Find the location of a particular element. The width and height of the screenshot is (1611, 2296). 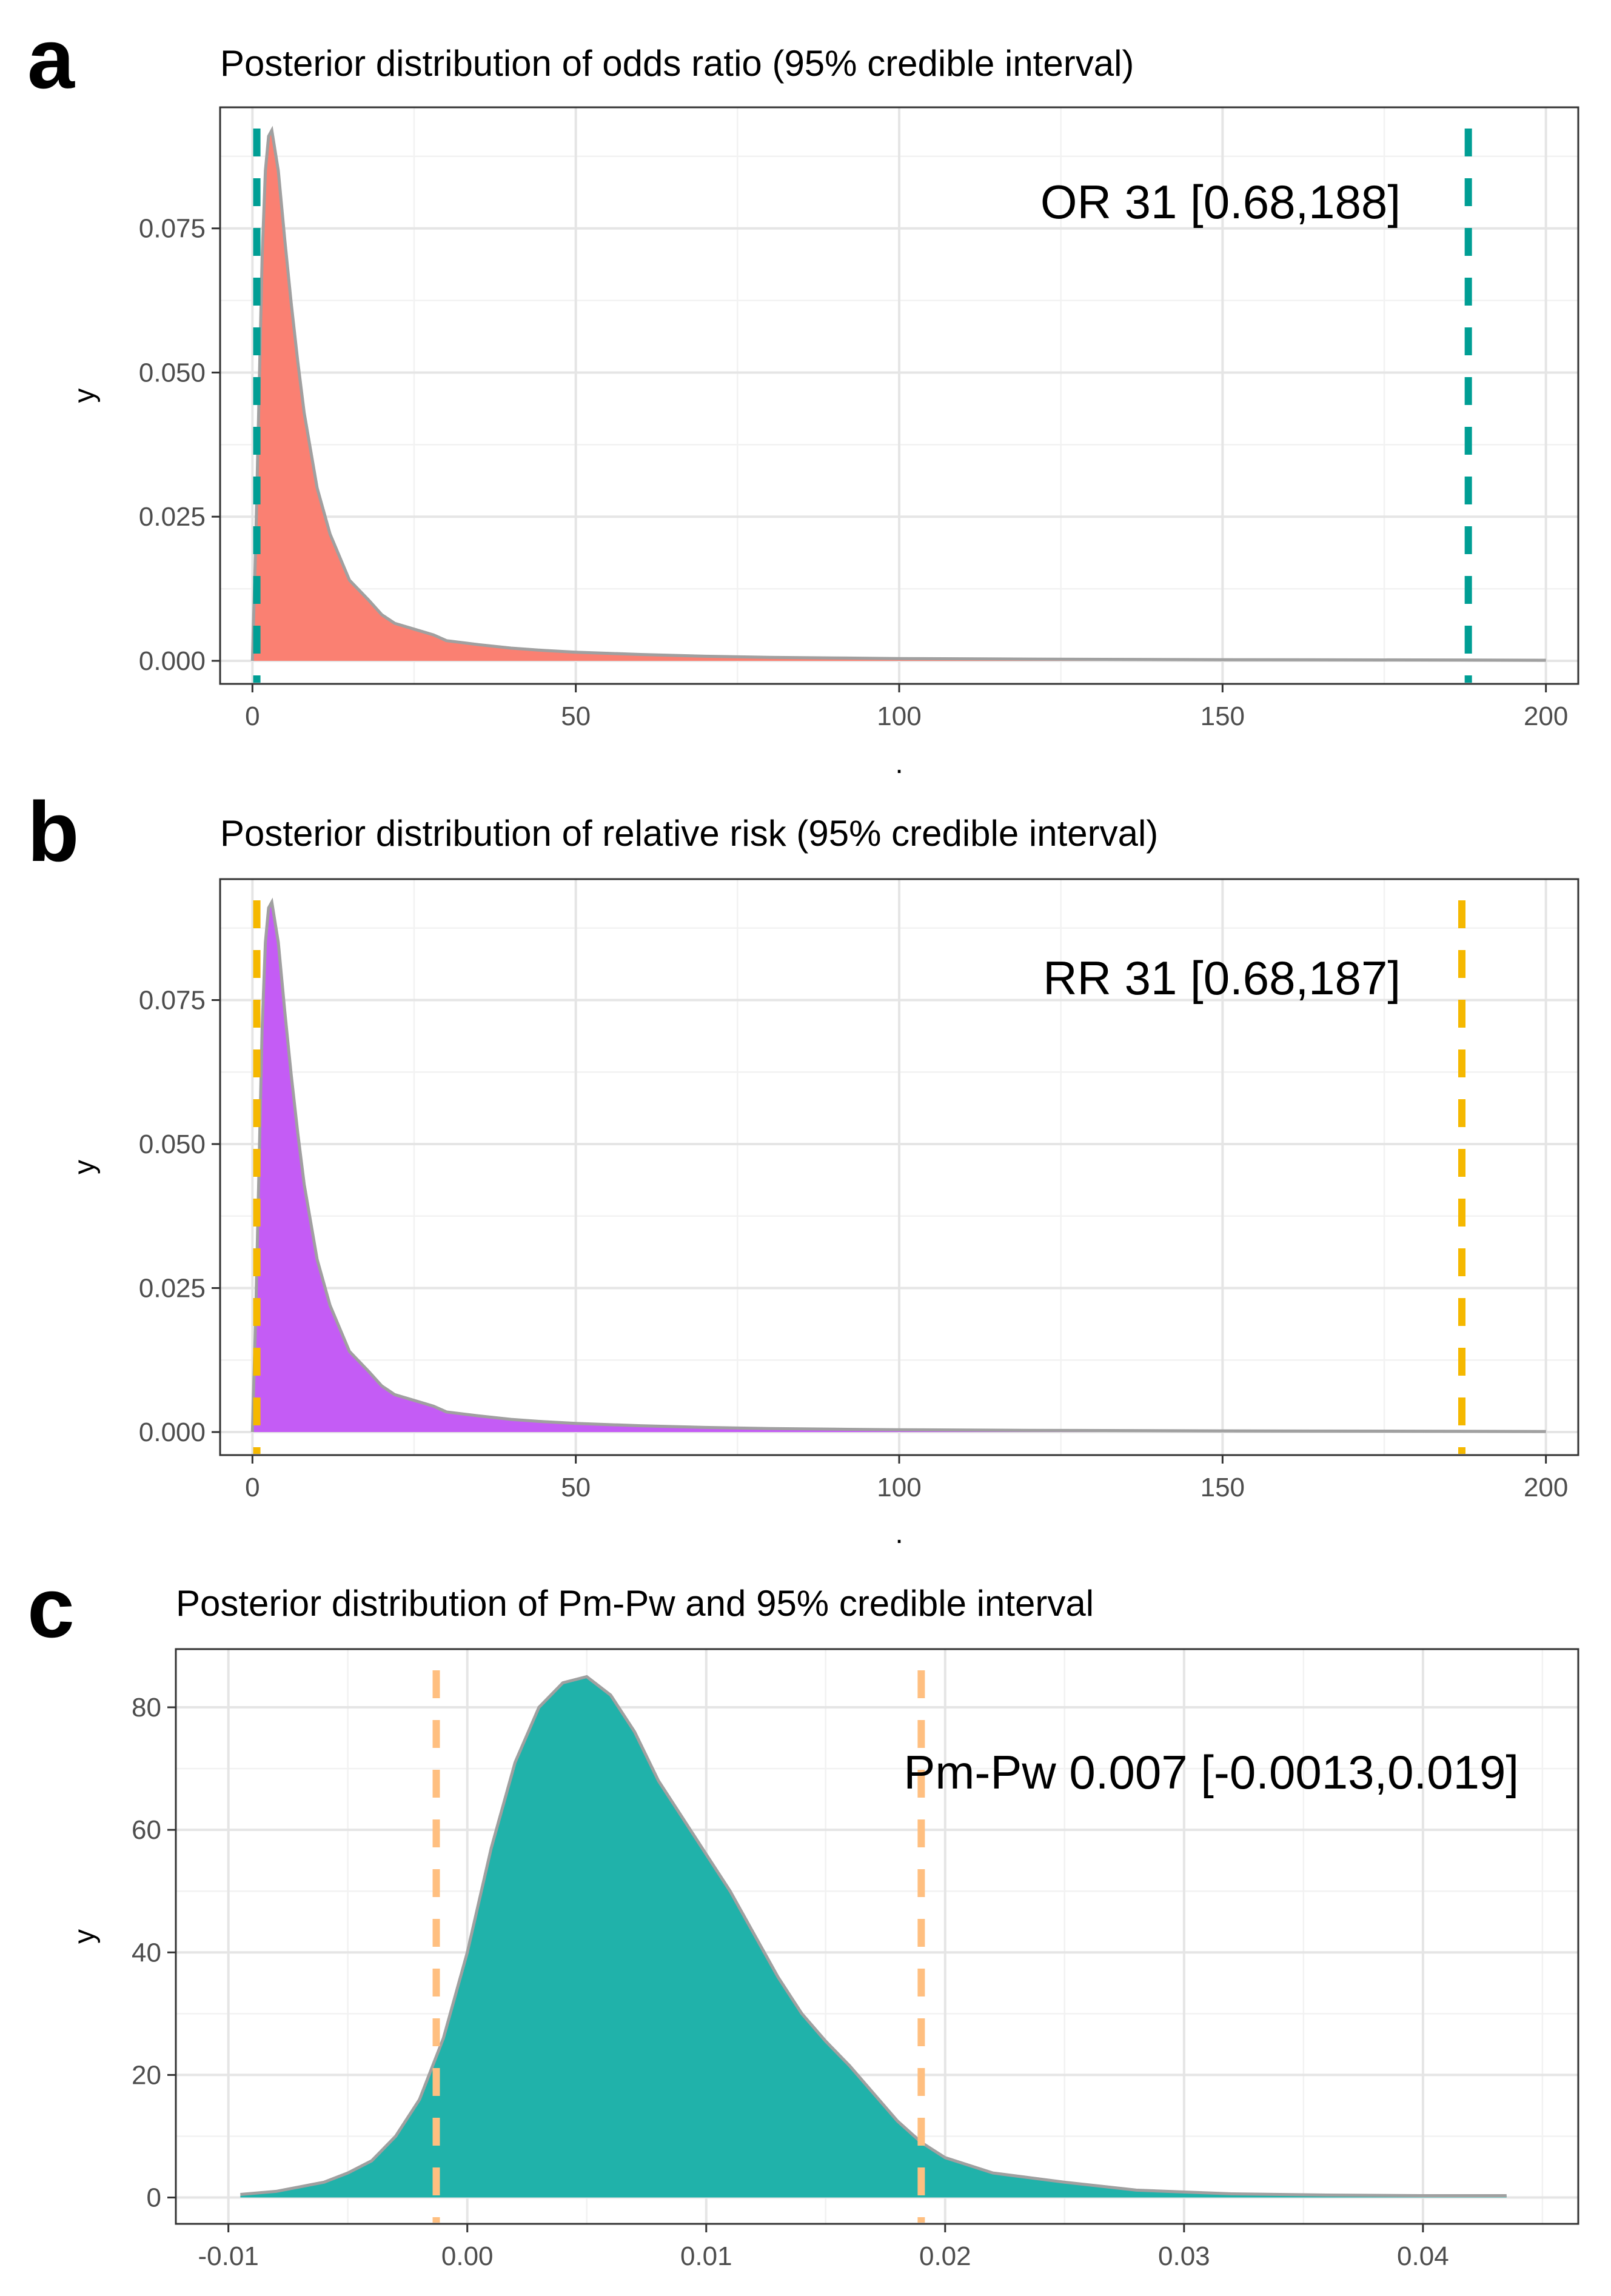

panel-letter: b is located at coordinates (53, 831).